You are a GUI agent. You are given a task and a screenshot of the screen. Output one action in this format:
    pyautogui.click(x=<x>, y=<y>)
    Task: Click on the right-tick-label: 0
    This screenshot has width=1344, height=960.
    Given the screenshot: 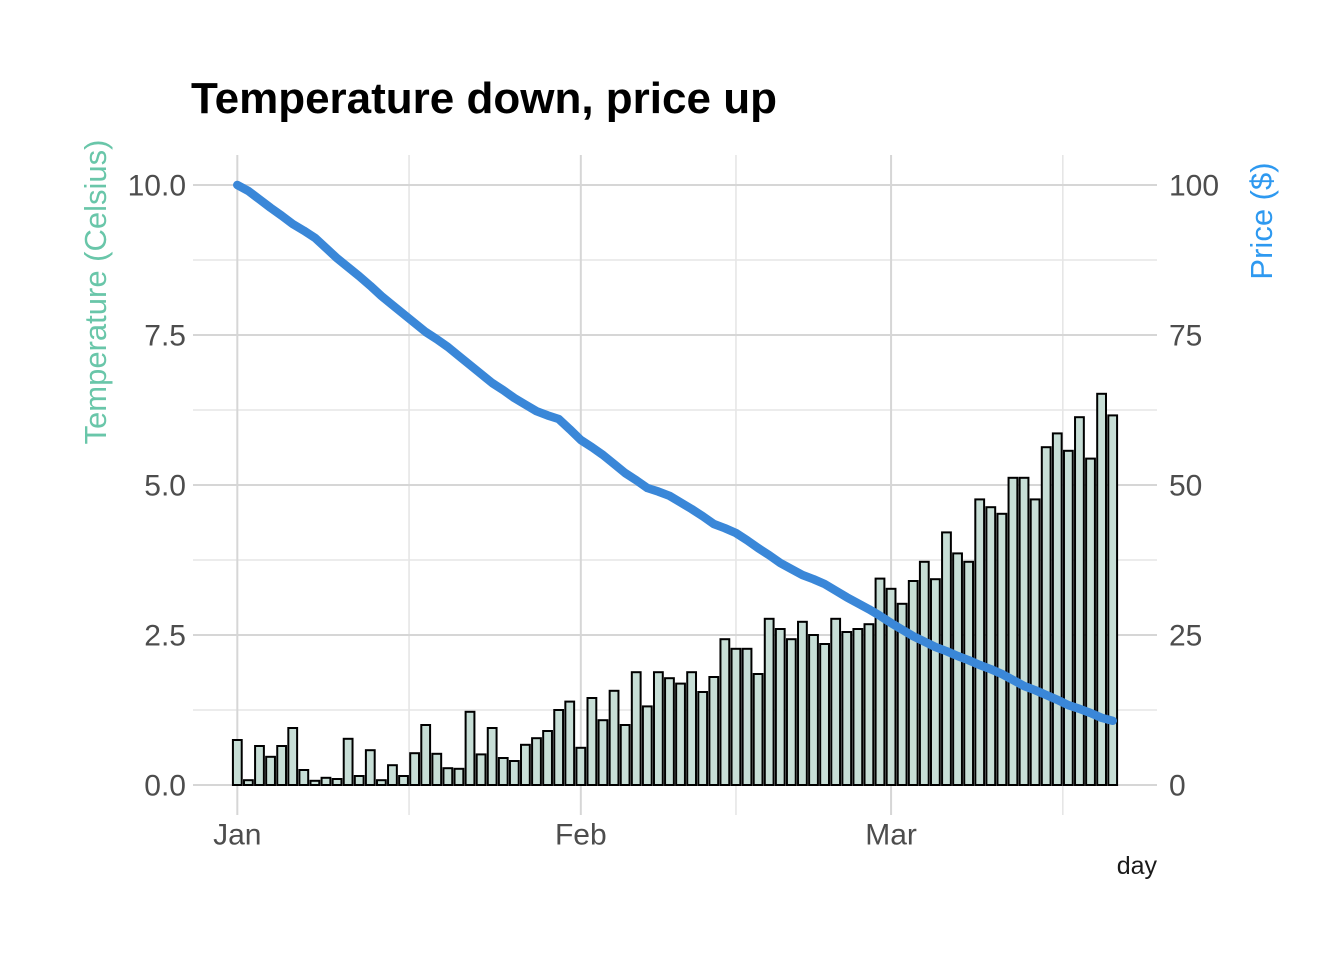 What is the action you would take?
    pyautogui.click(x=1177, y=786)
    